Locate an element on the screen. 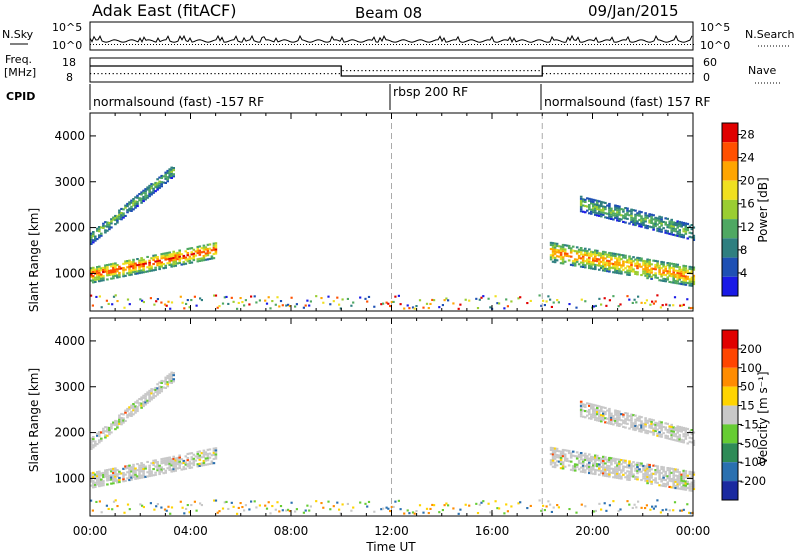 The image size is (800, 554). y-tick-label: 4000 is located at coordinates (69, 136).